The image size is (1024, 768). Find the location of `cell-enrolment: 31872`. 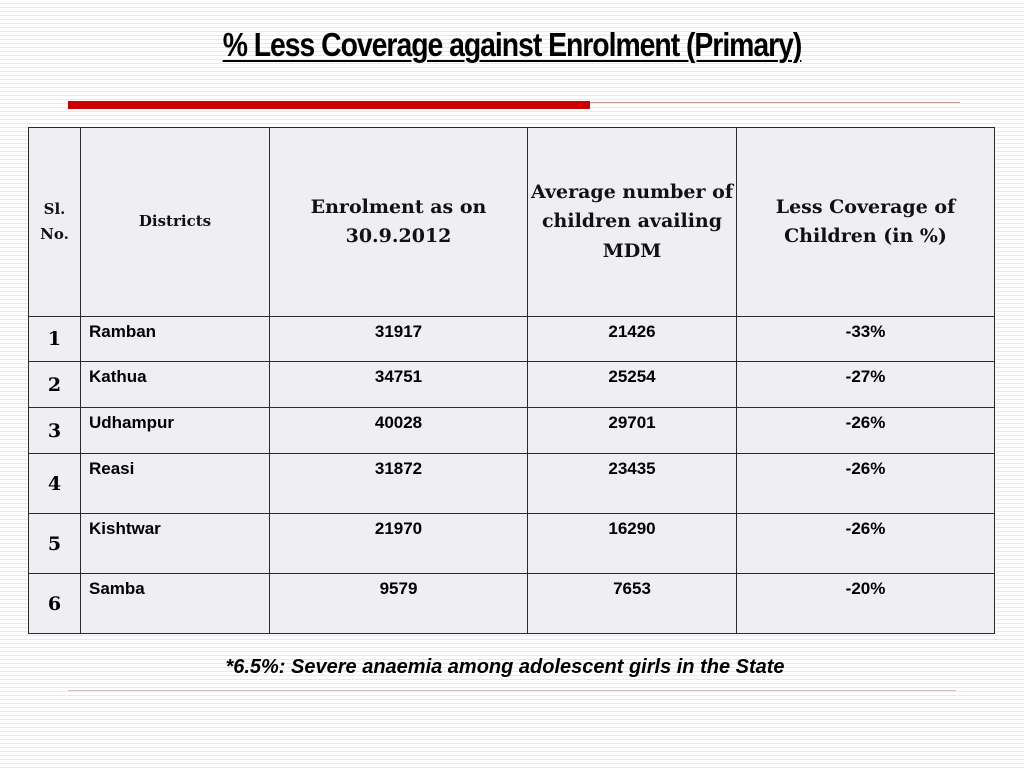

cell-enrolment: 31872 is located at coordinates (398, 483).